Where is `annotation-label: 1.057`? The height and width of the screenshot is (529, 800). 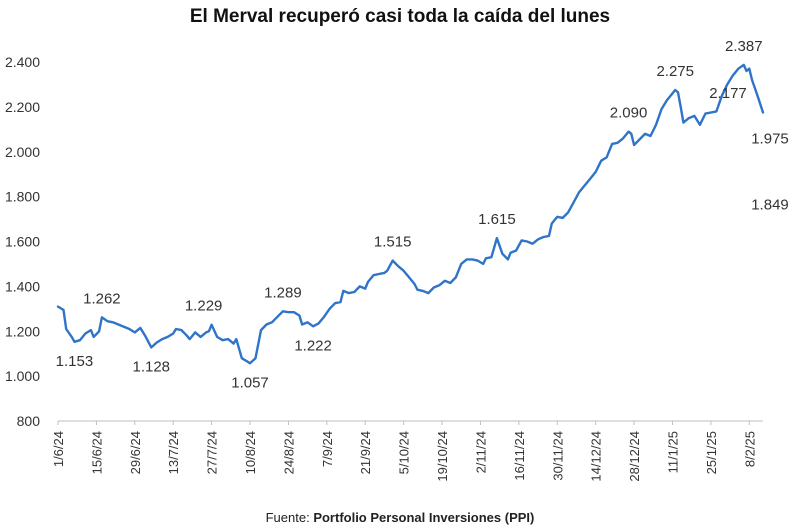
annotation-label: 1.057 is located at coordinates (250, 382).